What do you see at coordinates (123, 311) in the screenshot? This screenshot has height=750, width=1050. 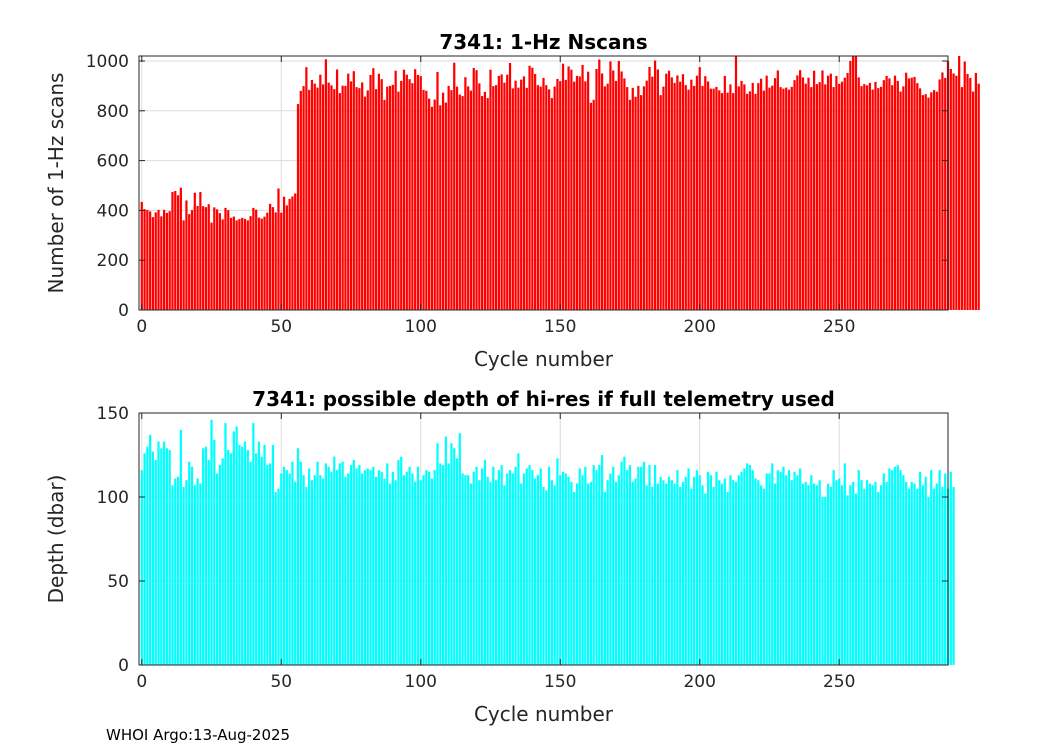 I see `y-tick-label: 0` at bounding box center [123, 311].